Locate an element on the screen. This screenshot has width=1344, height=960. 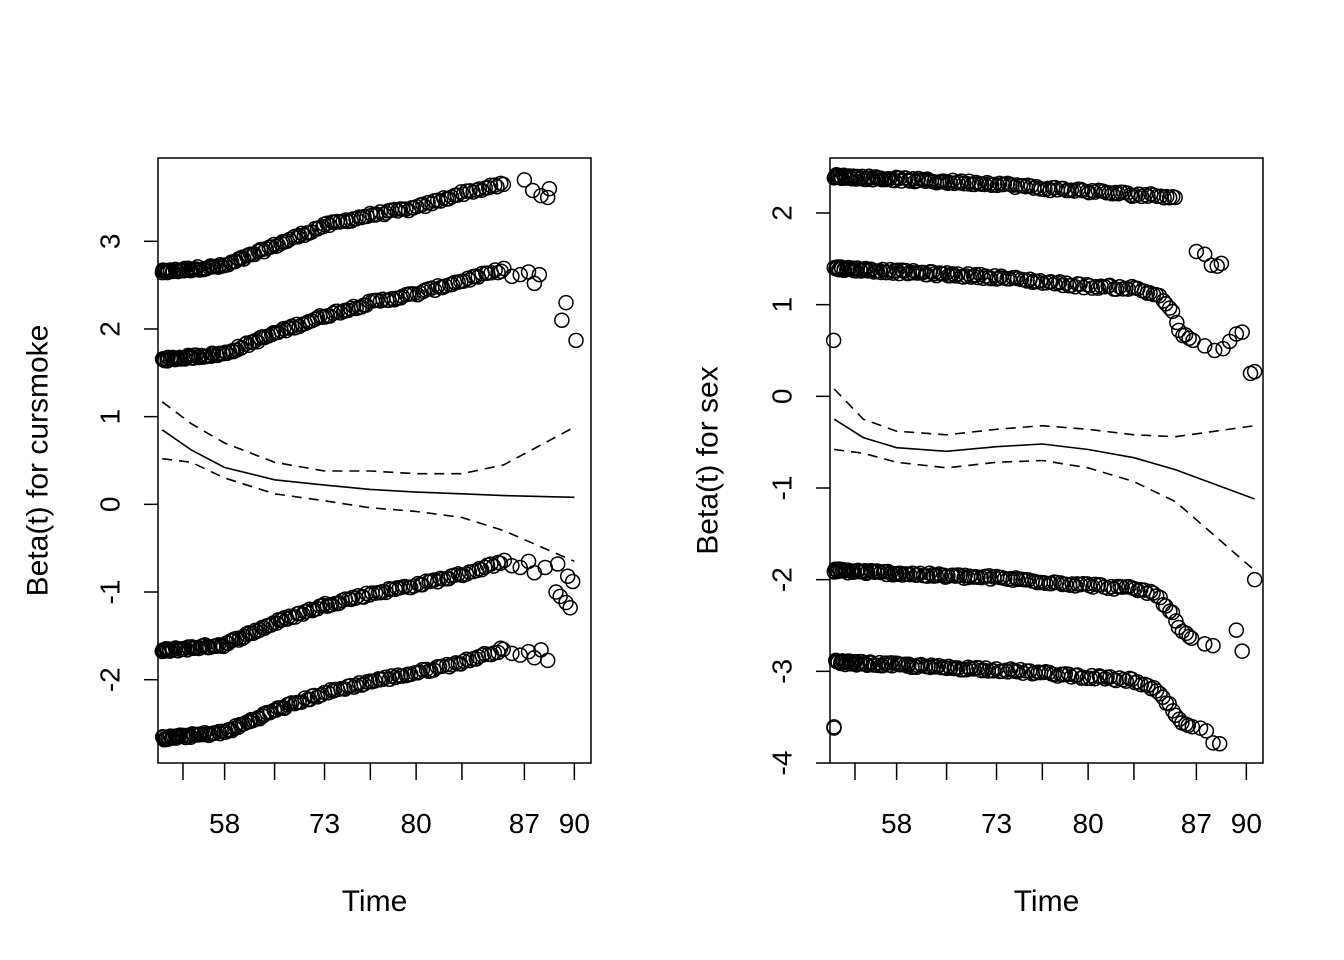
fitted-beta-line is located at coordinates (1044, 459).